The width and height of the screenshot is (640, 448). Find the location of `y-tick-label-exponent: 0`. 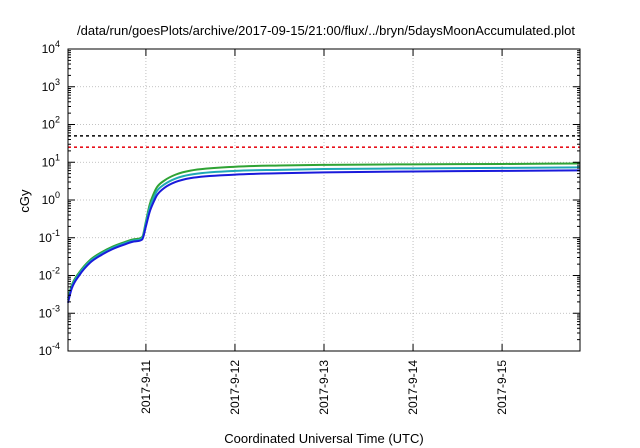

y-tick-label-exponent: 0 is located at coordinates (57, 195).